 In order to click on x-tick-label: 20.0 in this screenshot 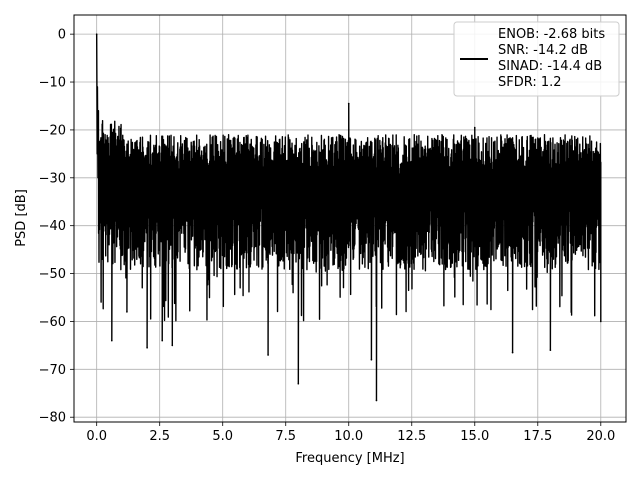, I will do `click(600, 436)`.